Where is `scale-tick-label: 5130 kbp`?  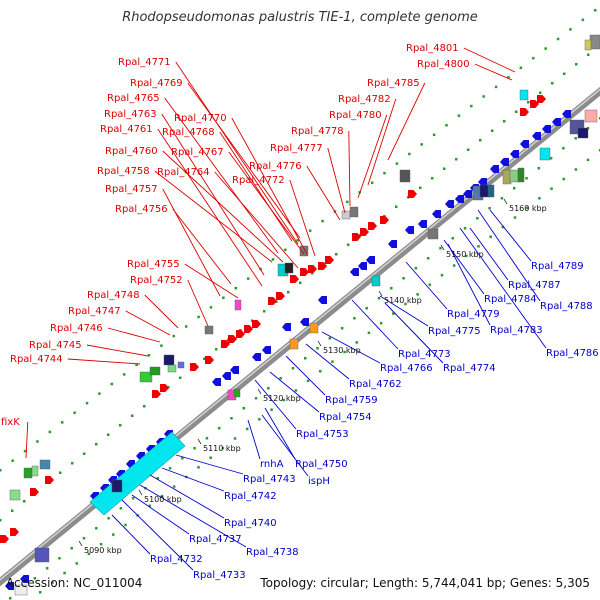
scale-tick-label: 5130 kbp is located at coordinates (342, 350).